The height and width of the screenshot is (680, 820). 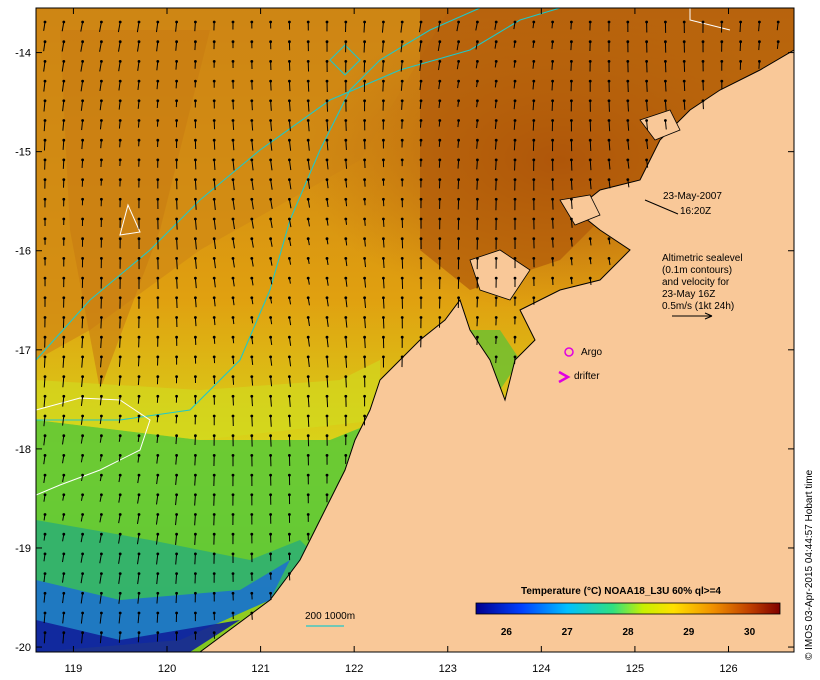 I want to click on colorbar-tick-label: 29, so click(x=689, y=632).